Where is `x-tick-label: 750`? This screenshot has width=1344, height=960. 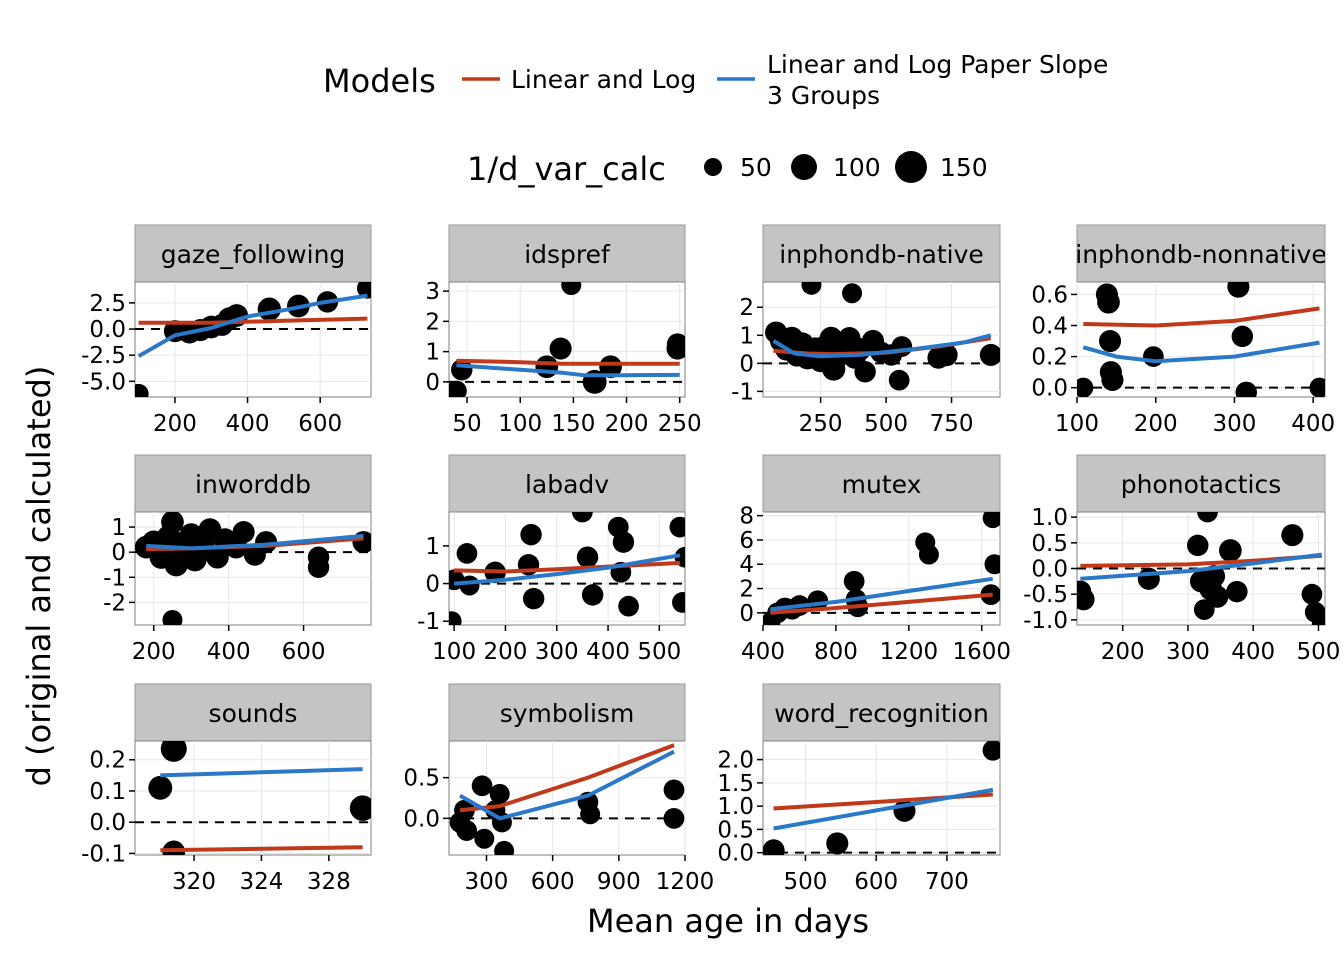 x-tick-label: 750 is located at coordinates (952, 424).